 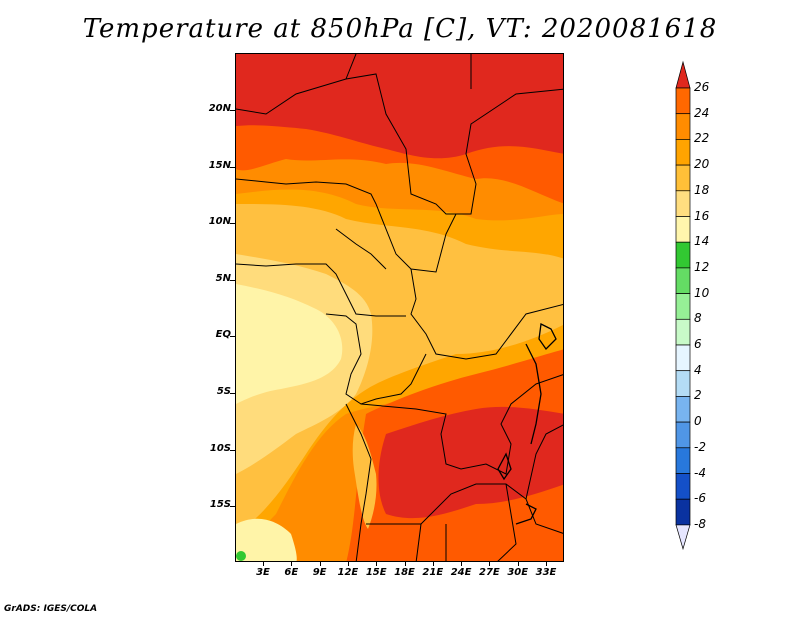 What do you see at coordinates (702, 87) in the screenshot?
I see `colorbar-label: 26` at bounding box center [702, 87].